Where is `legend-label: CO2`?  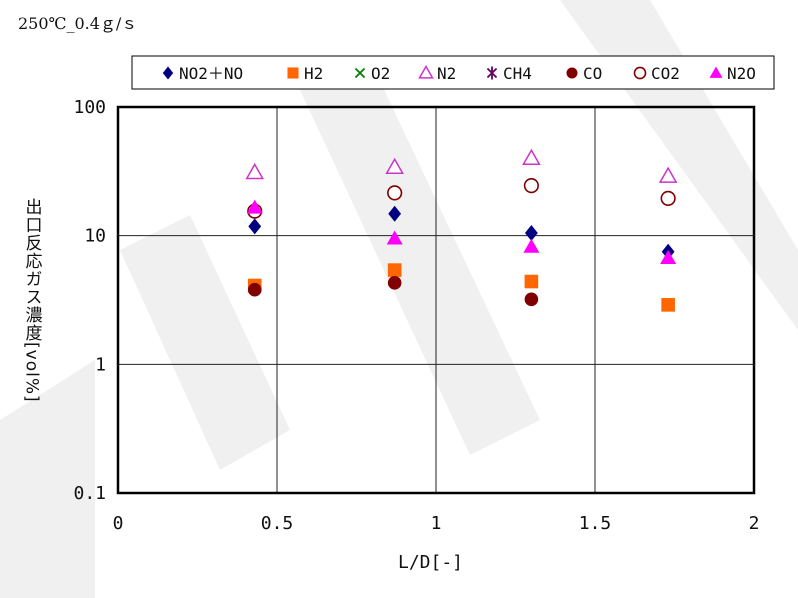 legend-label: CO2 is located at coordinates (665, 73).